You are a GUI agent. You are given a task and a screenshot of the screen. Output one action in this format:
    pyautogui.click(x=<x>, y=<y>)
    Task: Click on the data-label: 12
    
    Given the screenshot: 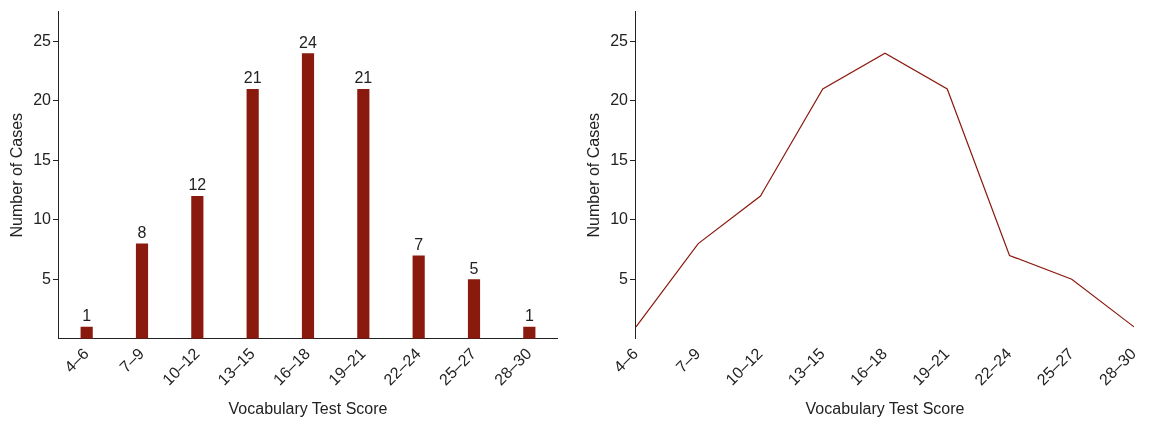 What is the action you would take?
    pyautogui.click(x=197, y=185)
    